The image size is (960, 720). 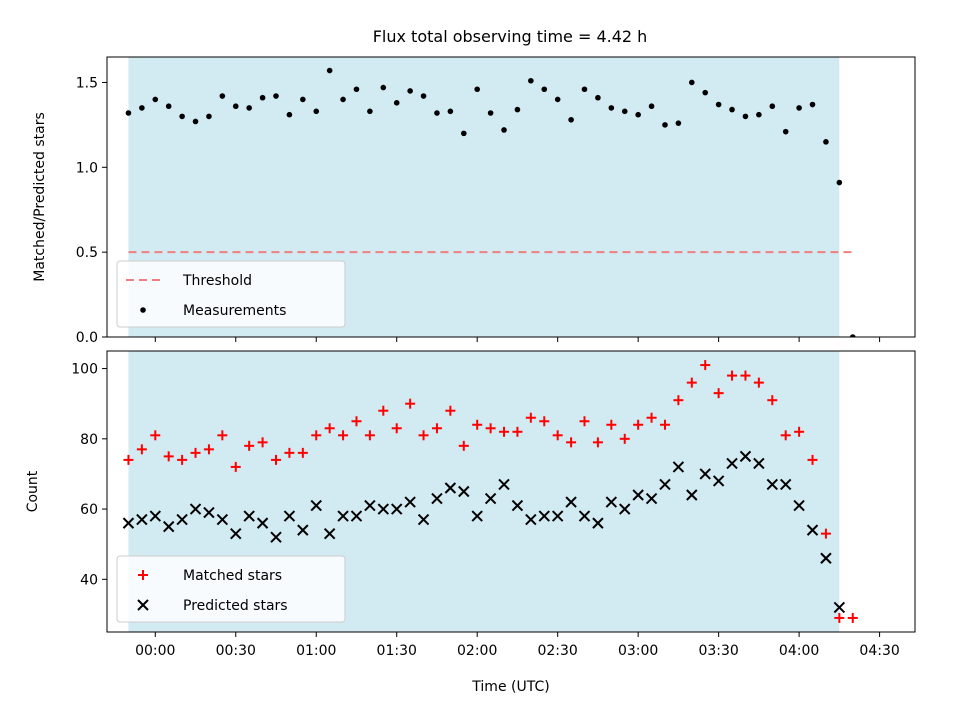 What do you see at coordinates (89, 440) in the screenshot?
I see `y-tick-label: 80` at bounding box center [89, 440].